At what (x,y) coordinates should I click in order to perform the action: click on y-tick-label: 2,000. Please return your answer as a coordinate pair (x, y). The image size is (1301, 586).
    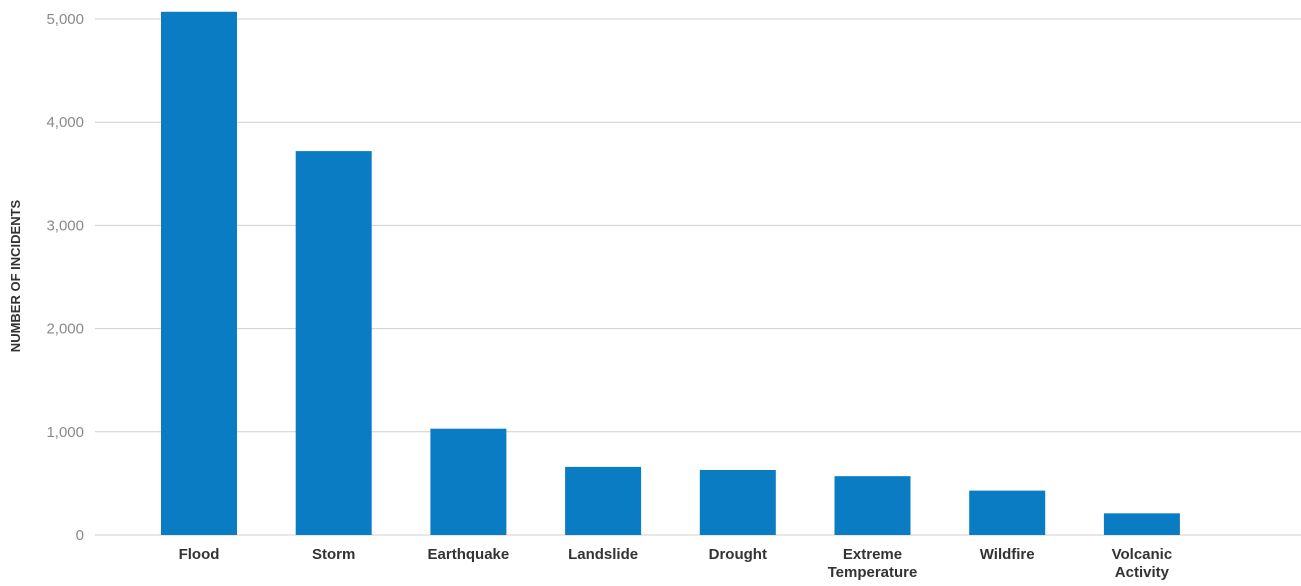
    Looking at the image, I should click on (65, 329).